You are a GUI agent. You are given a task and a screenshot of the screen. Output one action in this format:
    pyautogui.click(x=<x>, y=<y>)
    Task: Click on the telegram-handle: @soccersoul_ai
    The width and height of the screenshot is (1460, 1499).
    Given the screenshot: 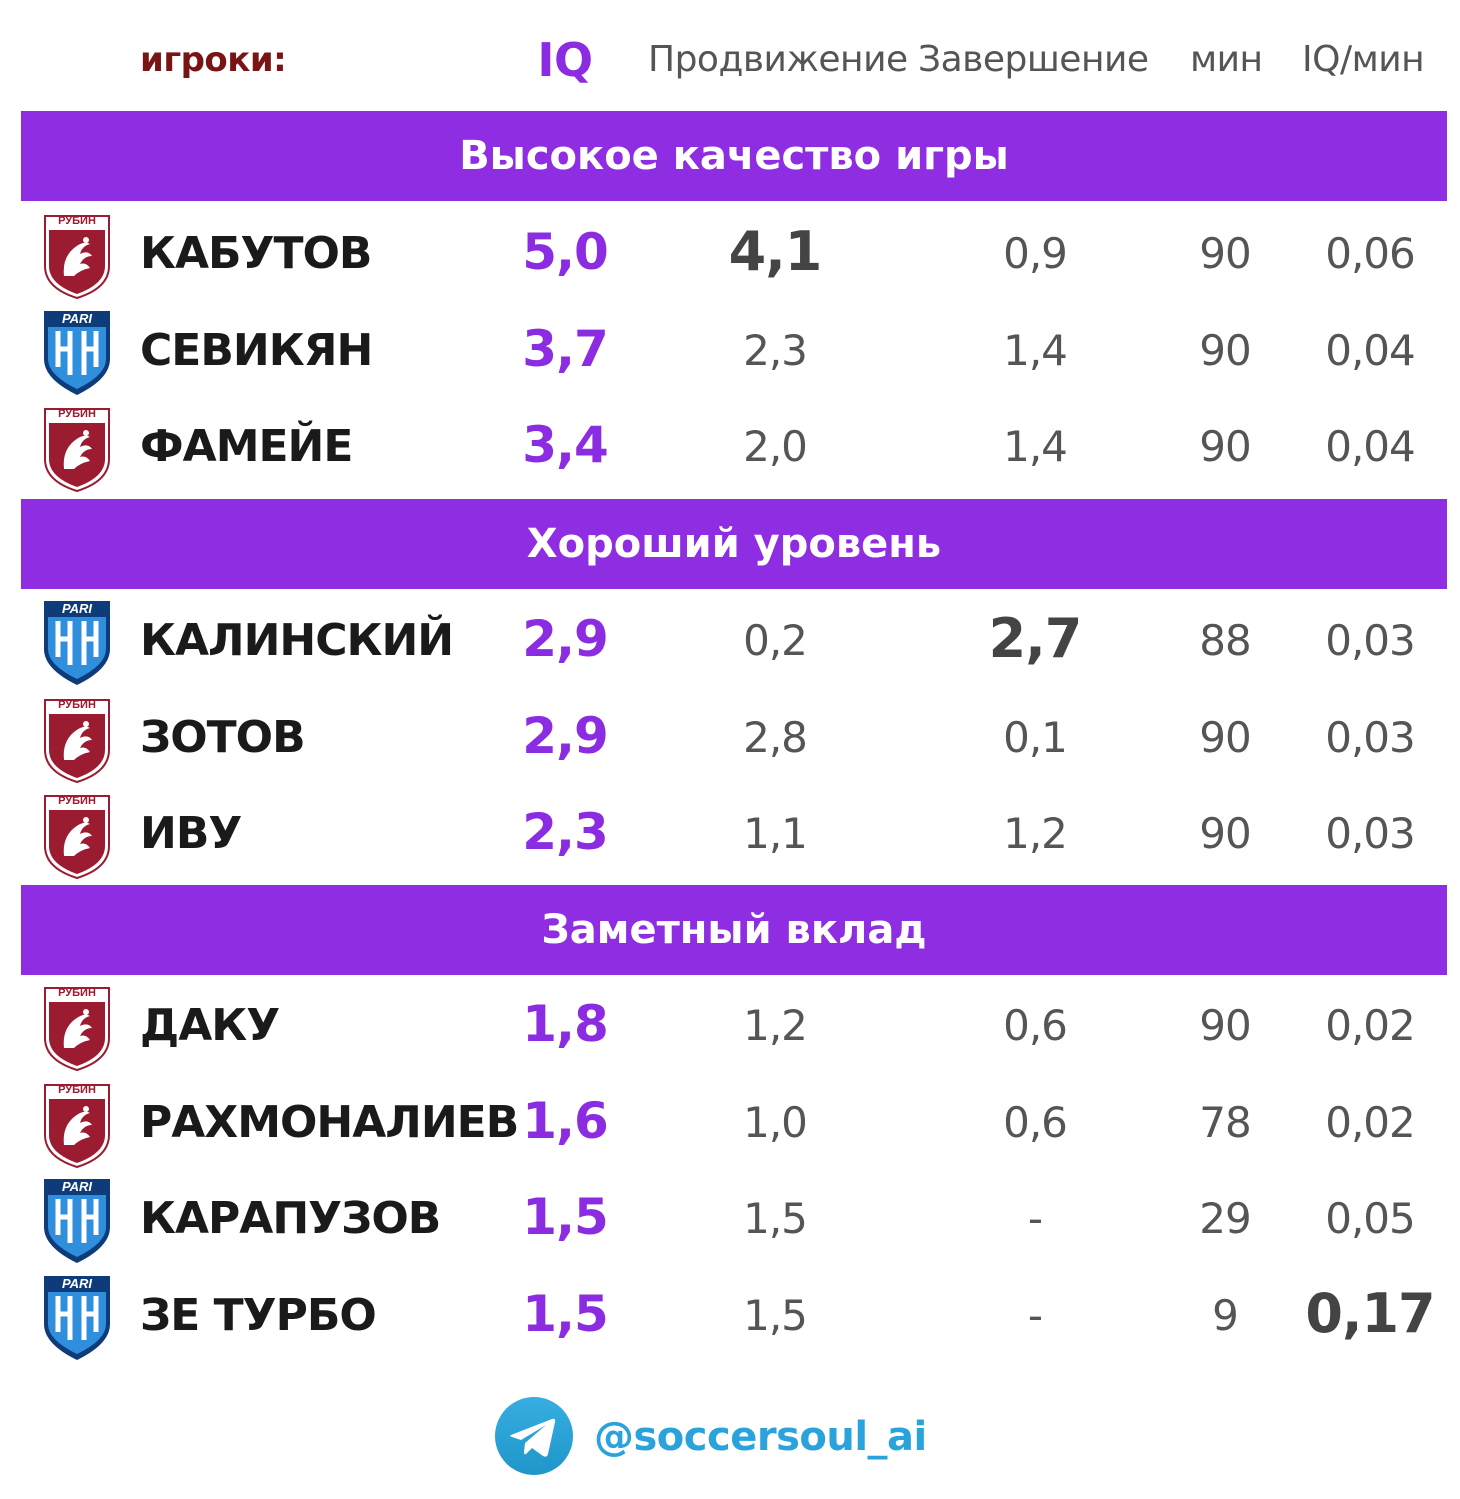 What is the action you would take?
    pyautogui.click(x=760, y=1437)
    